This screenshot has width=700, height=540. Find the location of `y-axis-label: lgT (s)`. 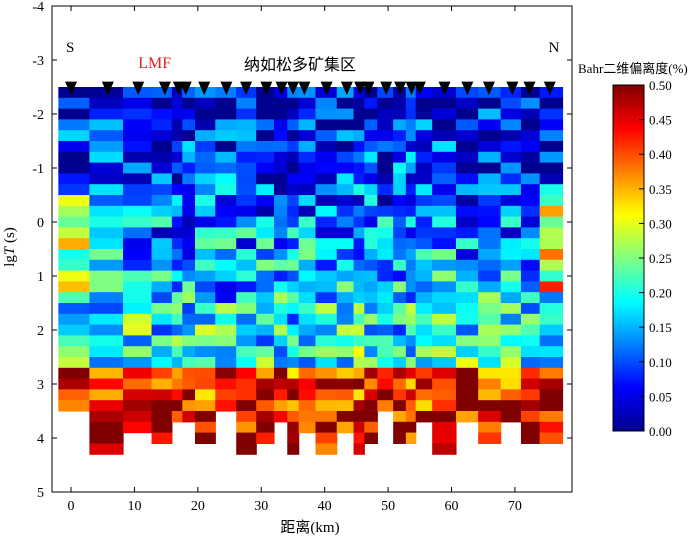

y-axis-label: lgT (s) is located at coordinates (10, 247).